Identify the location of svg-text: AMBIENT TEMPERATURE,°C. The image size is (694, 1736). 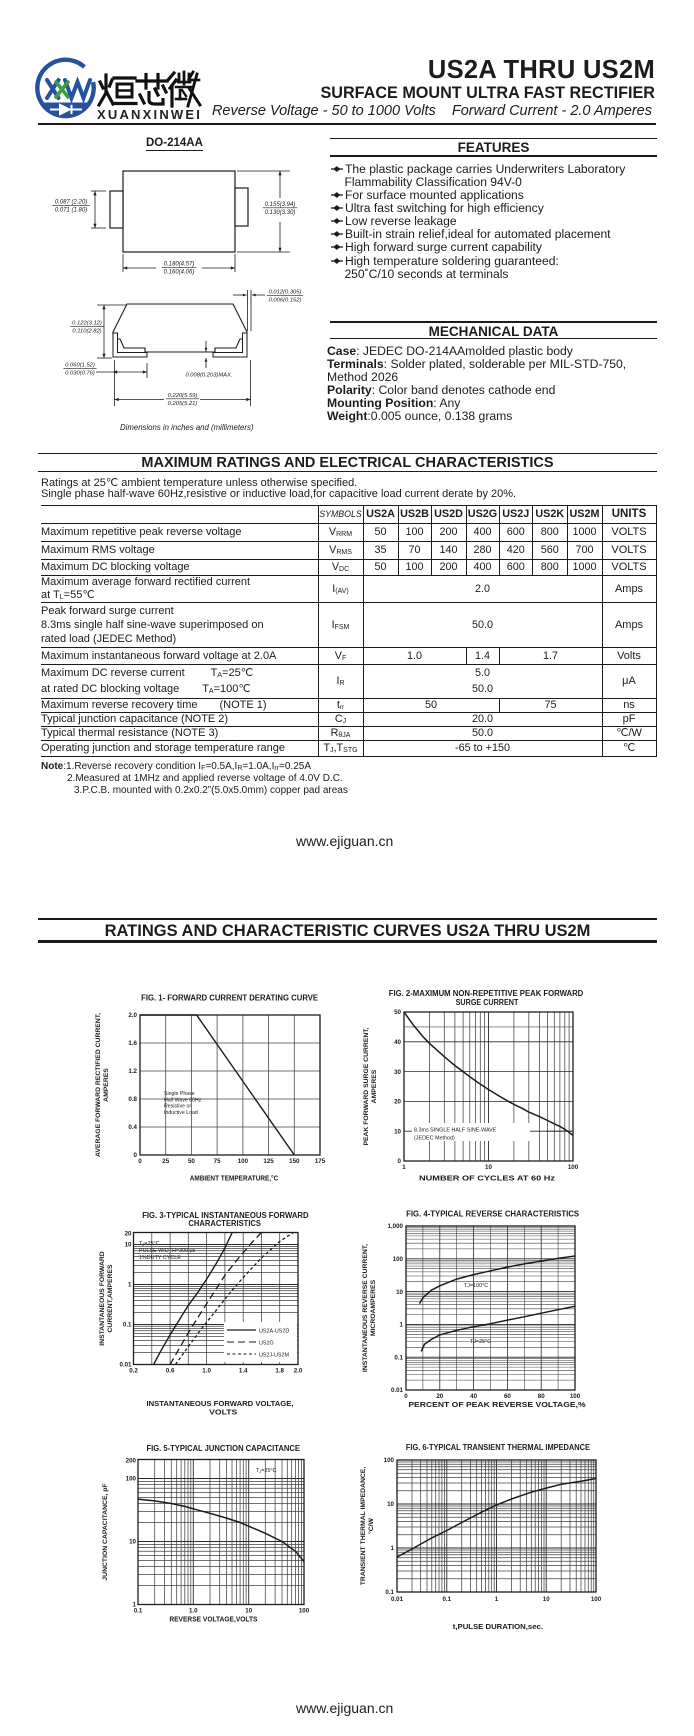
(234, 1178).